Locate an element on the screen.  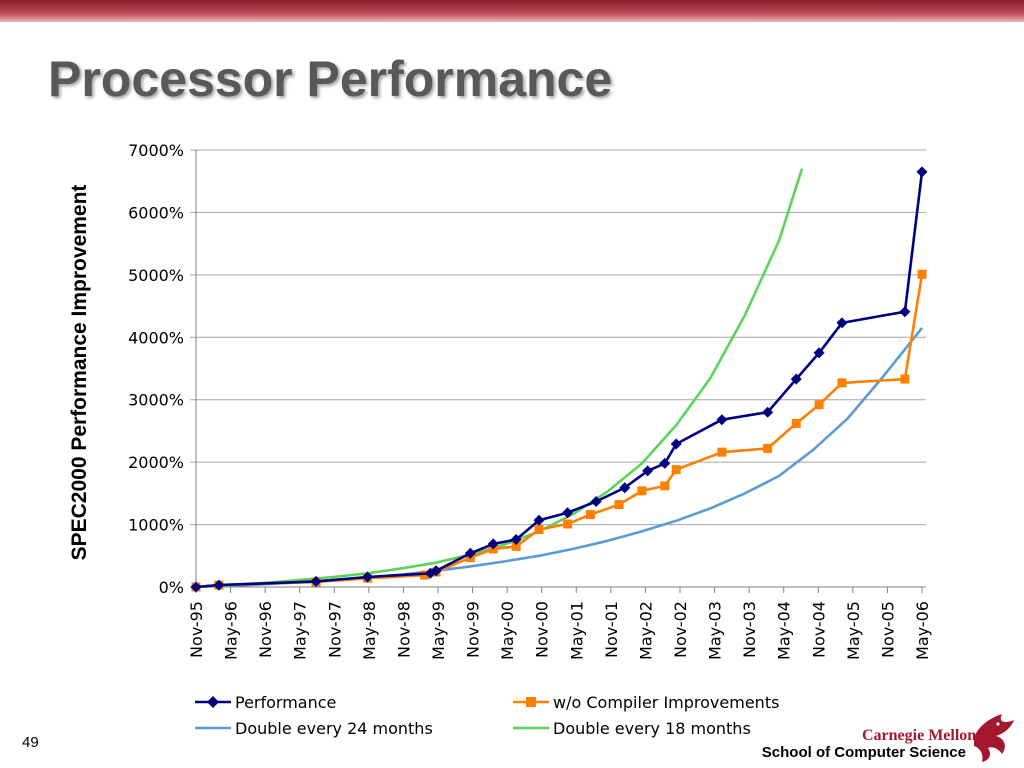
y-tick-label: 2000% is located at coordinates (156, 462).